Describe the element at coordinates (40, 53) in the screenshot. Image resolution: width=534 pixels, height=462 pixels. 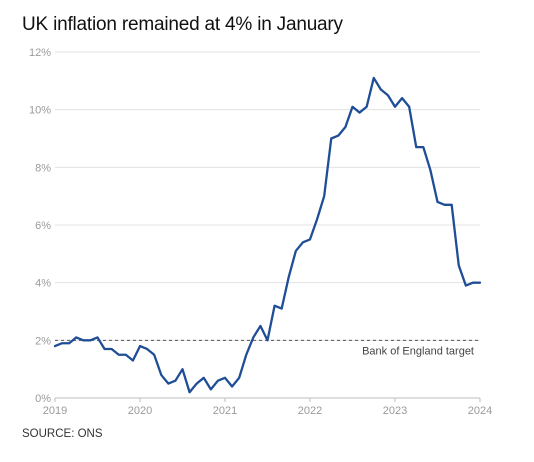
I see `y-tick-label: 12%` at that location.